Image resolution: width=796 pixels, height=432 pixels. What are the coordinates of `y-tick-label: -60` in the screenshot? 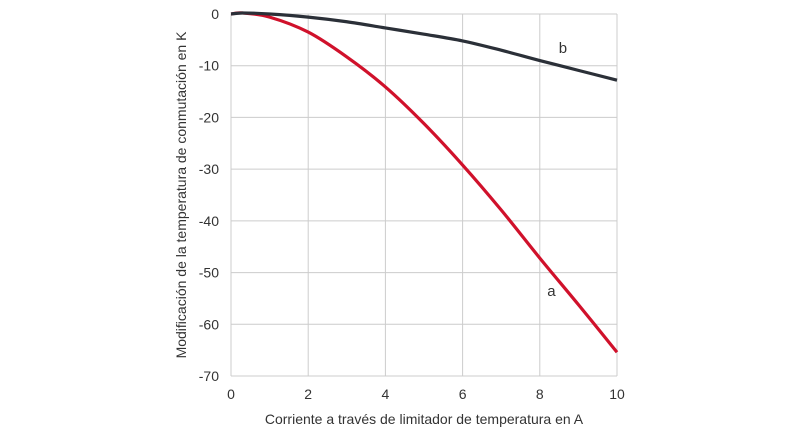 It's located at (209, 324).